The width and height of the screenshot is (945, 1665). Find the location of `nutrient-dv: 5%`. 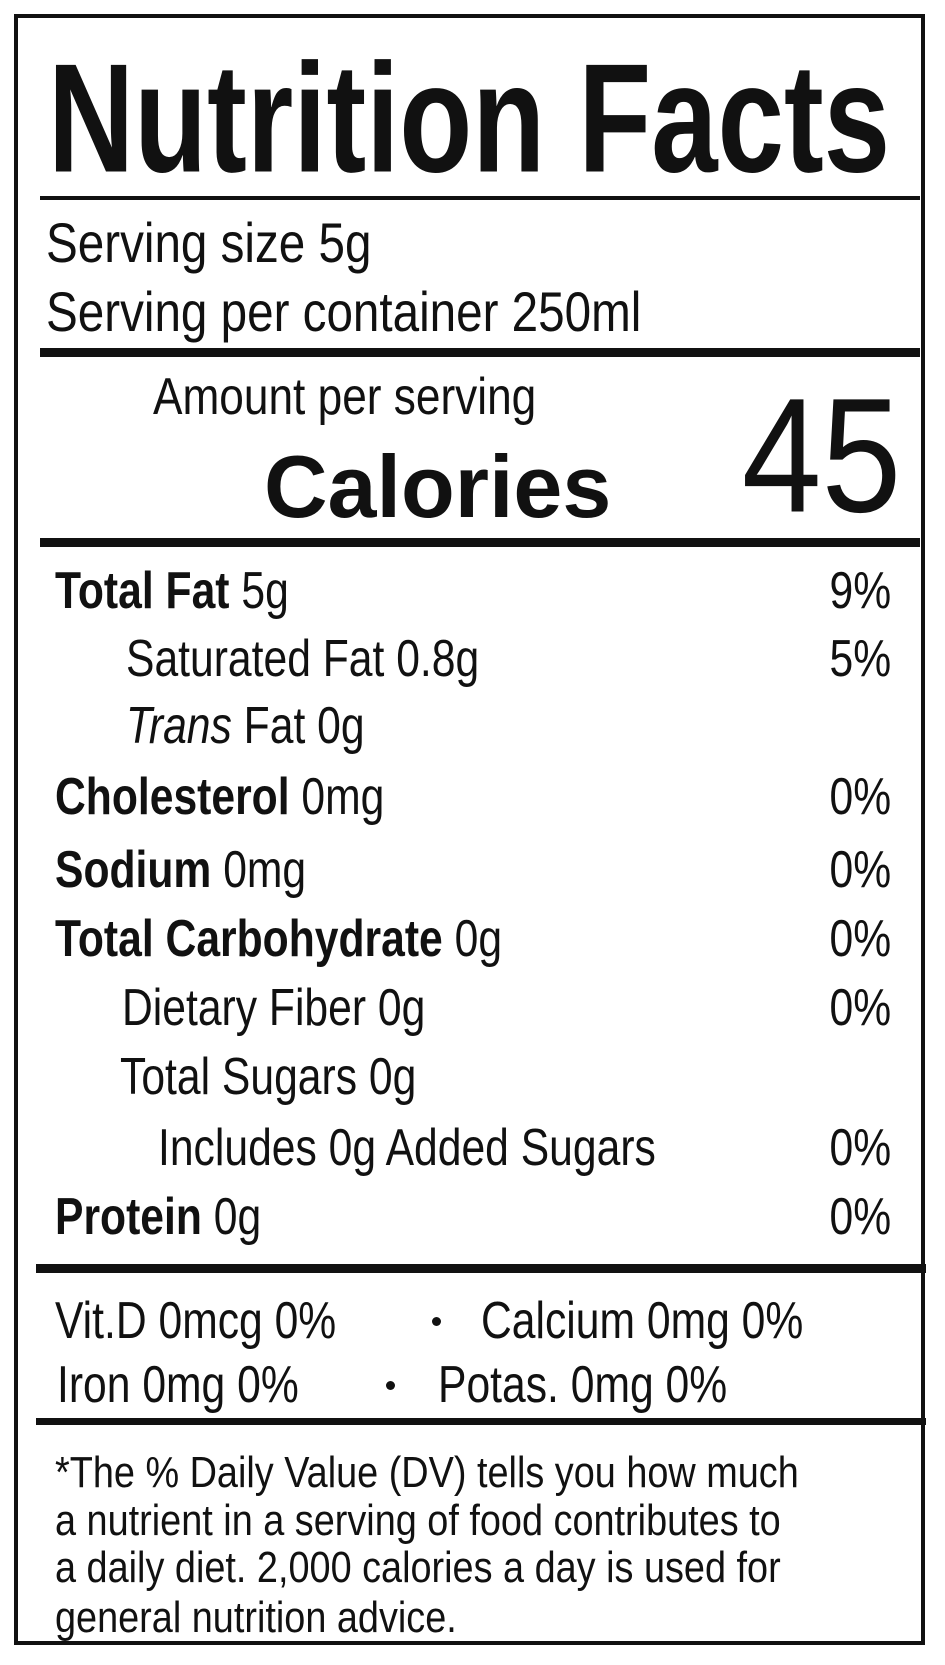

nutrient-dv: 5% is located at coordinates (860, 659).